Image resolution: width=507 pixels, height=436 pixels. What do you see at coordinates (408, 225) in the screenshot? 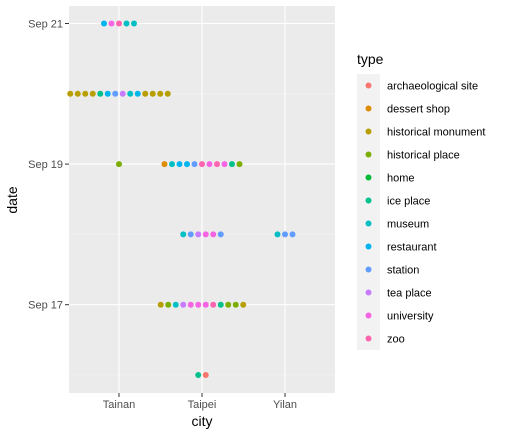
I see `legend-label: museum` at bounding box center [408, 225].